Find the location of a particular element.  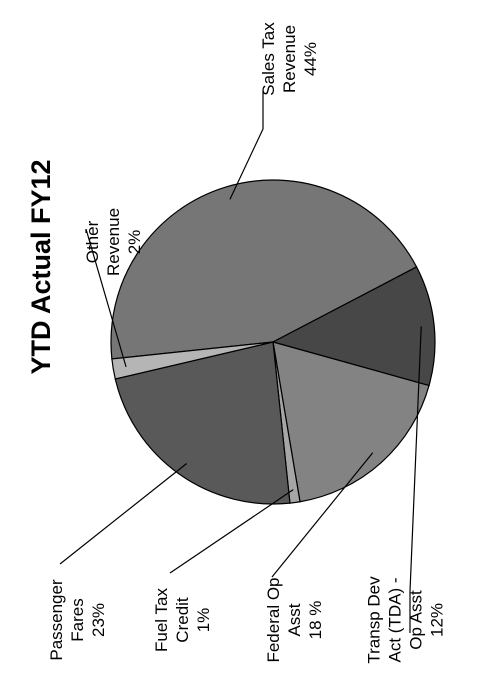

slice-label-line: Fuel Tax is located at coordinates (161, 620).